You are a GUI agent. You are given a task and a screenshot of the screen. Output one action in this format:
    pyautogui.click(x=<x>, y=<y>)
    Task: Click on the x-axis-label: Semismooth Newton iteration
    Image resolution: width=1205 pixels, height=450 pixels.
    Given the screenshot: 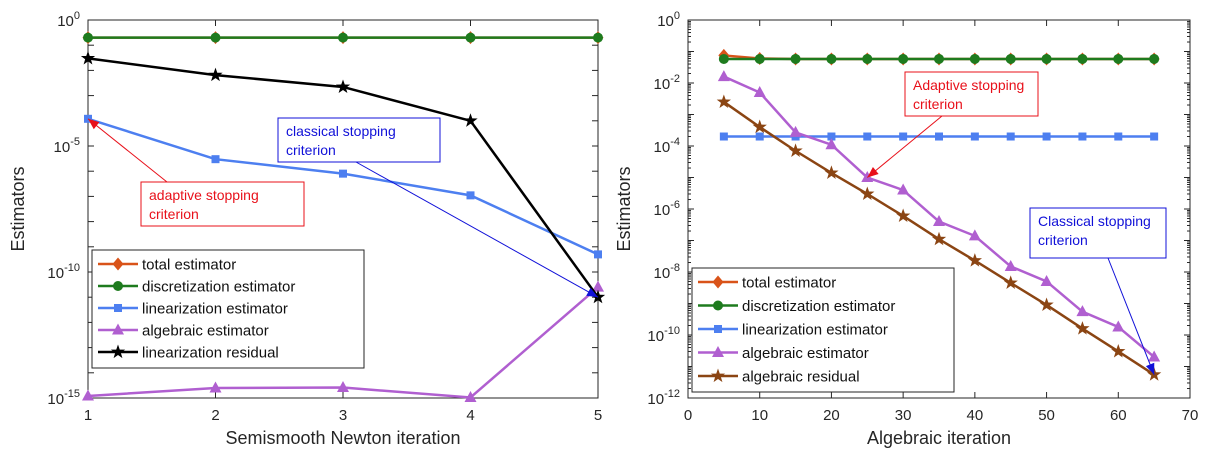 What is the action you would take?
    pyautogui.click(x=342, y=438)
    